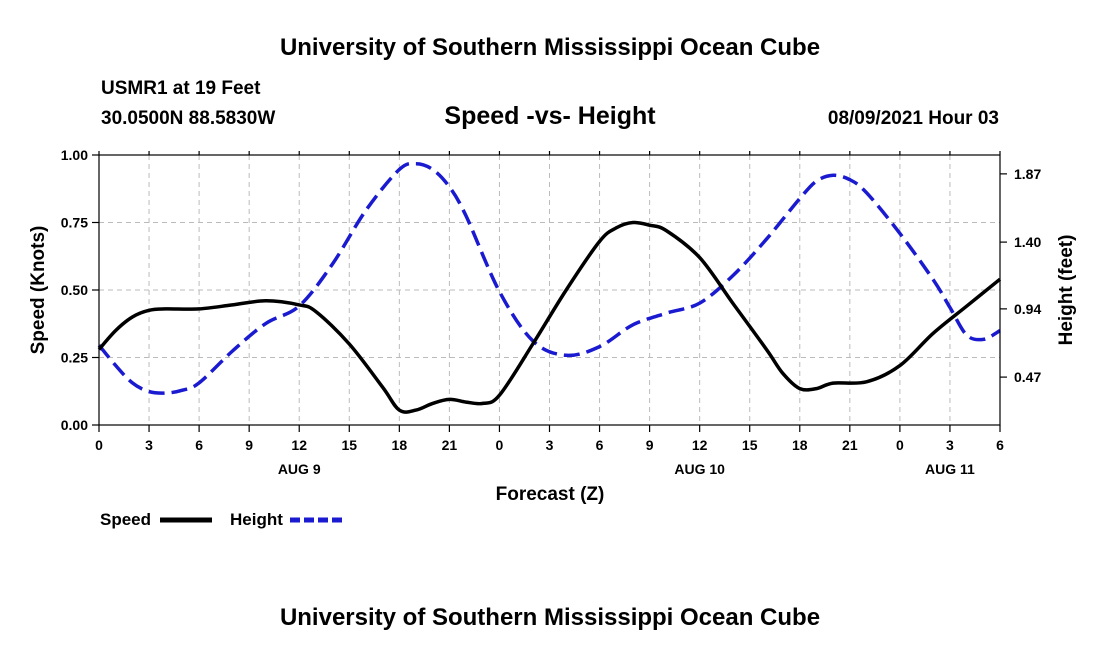 The width and height of the screenshot is (1100, 650). I want to click on y-tick-label: 1.00, so click(74, 155).